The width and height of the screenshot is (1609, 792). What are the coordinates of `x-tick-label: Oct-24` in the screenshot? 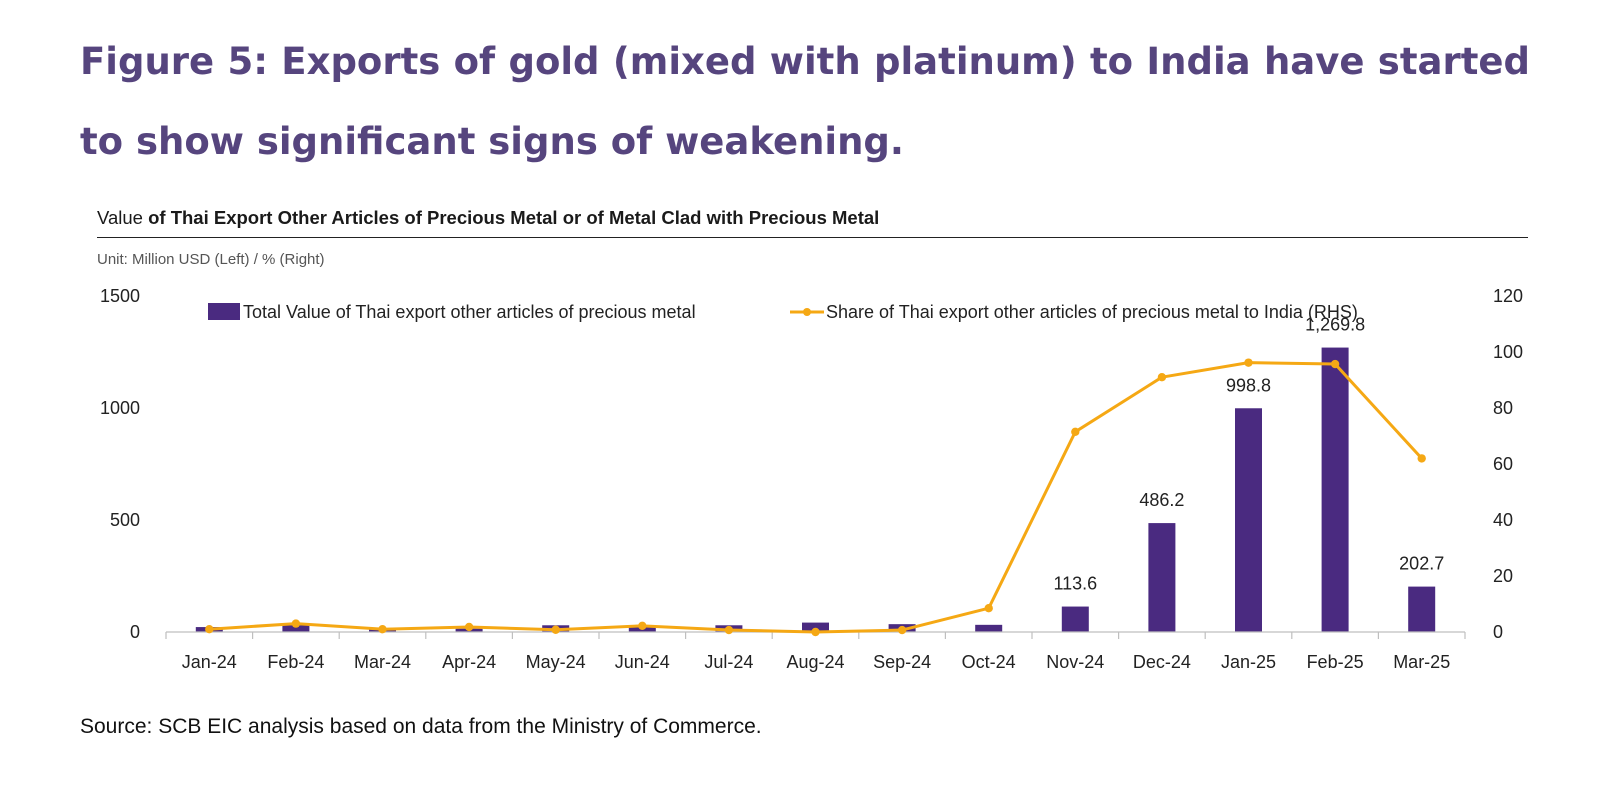 It's located at (989, 662).